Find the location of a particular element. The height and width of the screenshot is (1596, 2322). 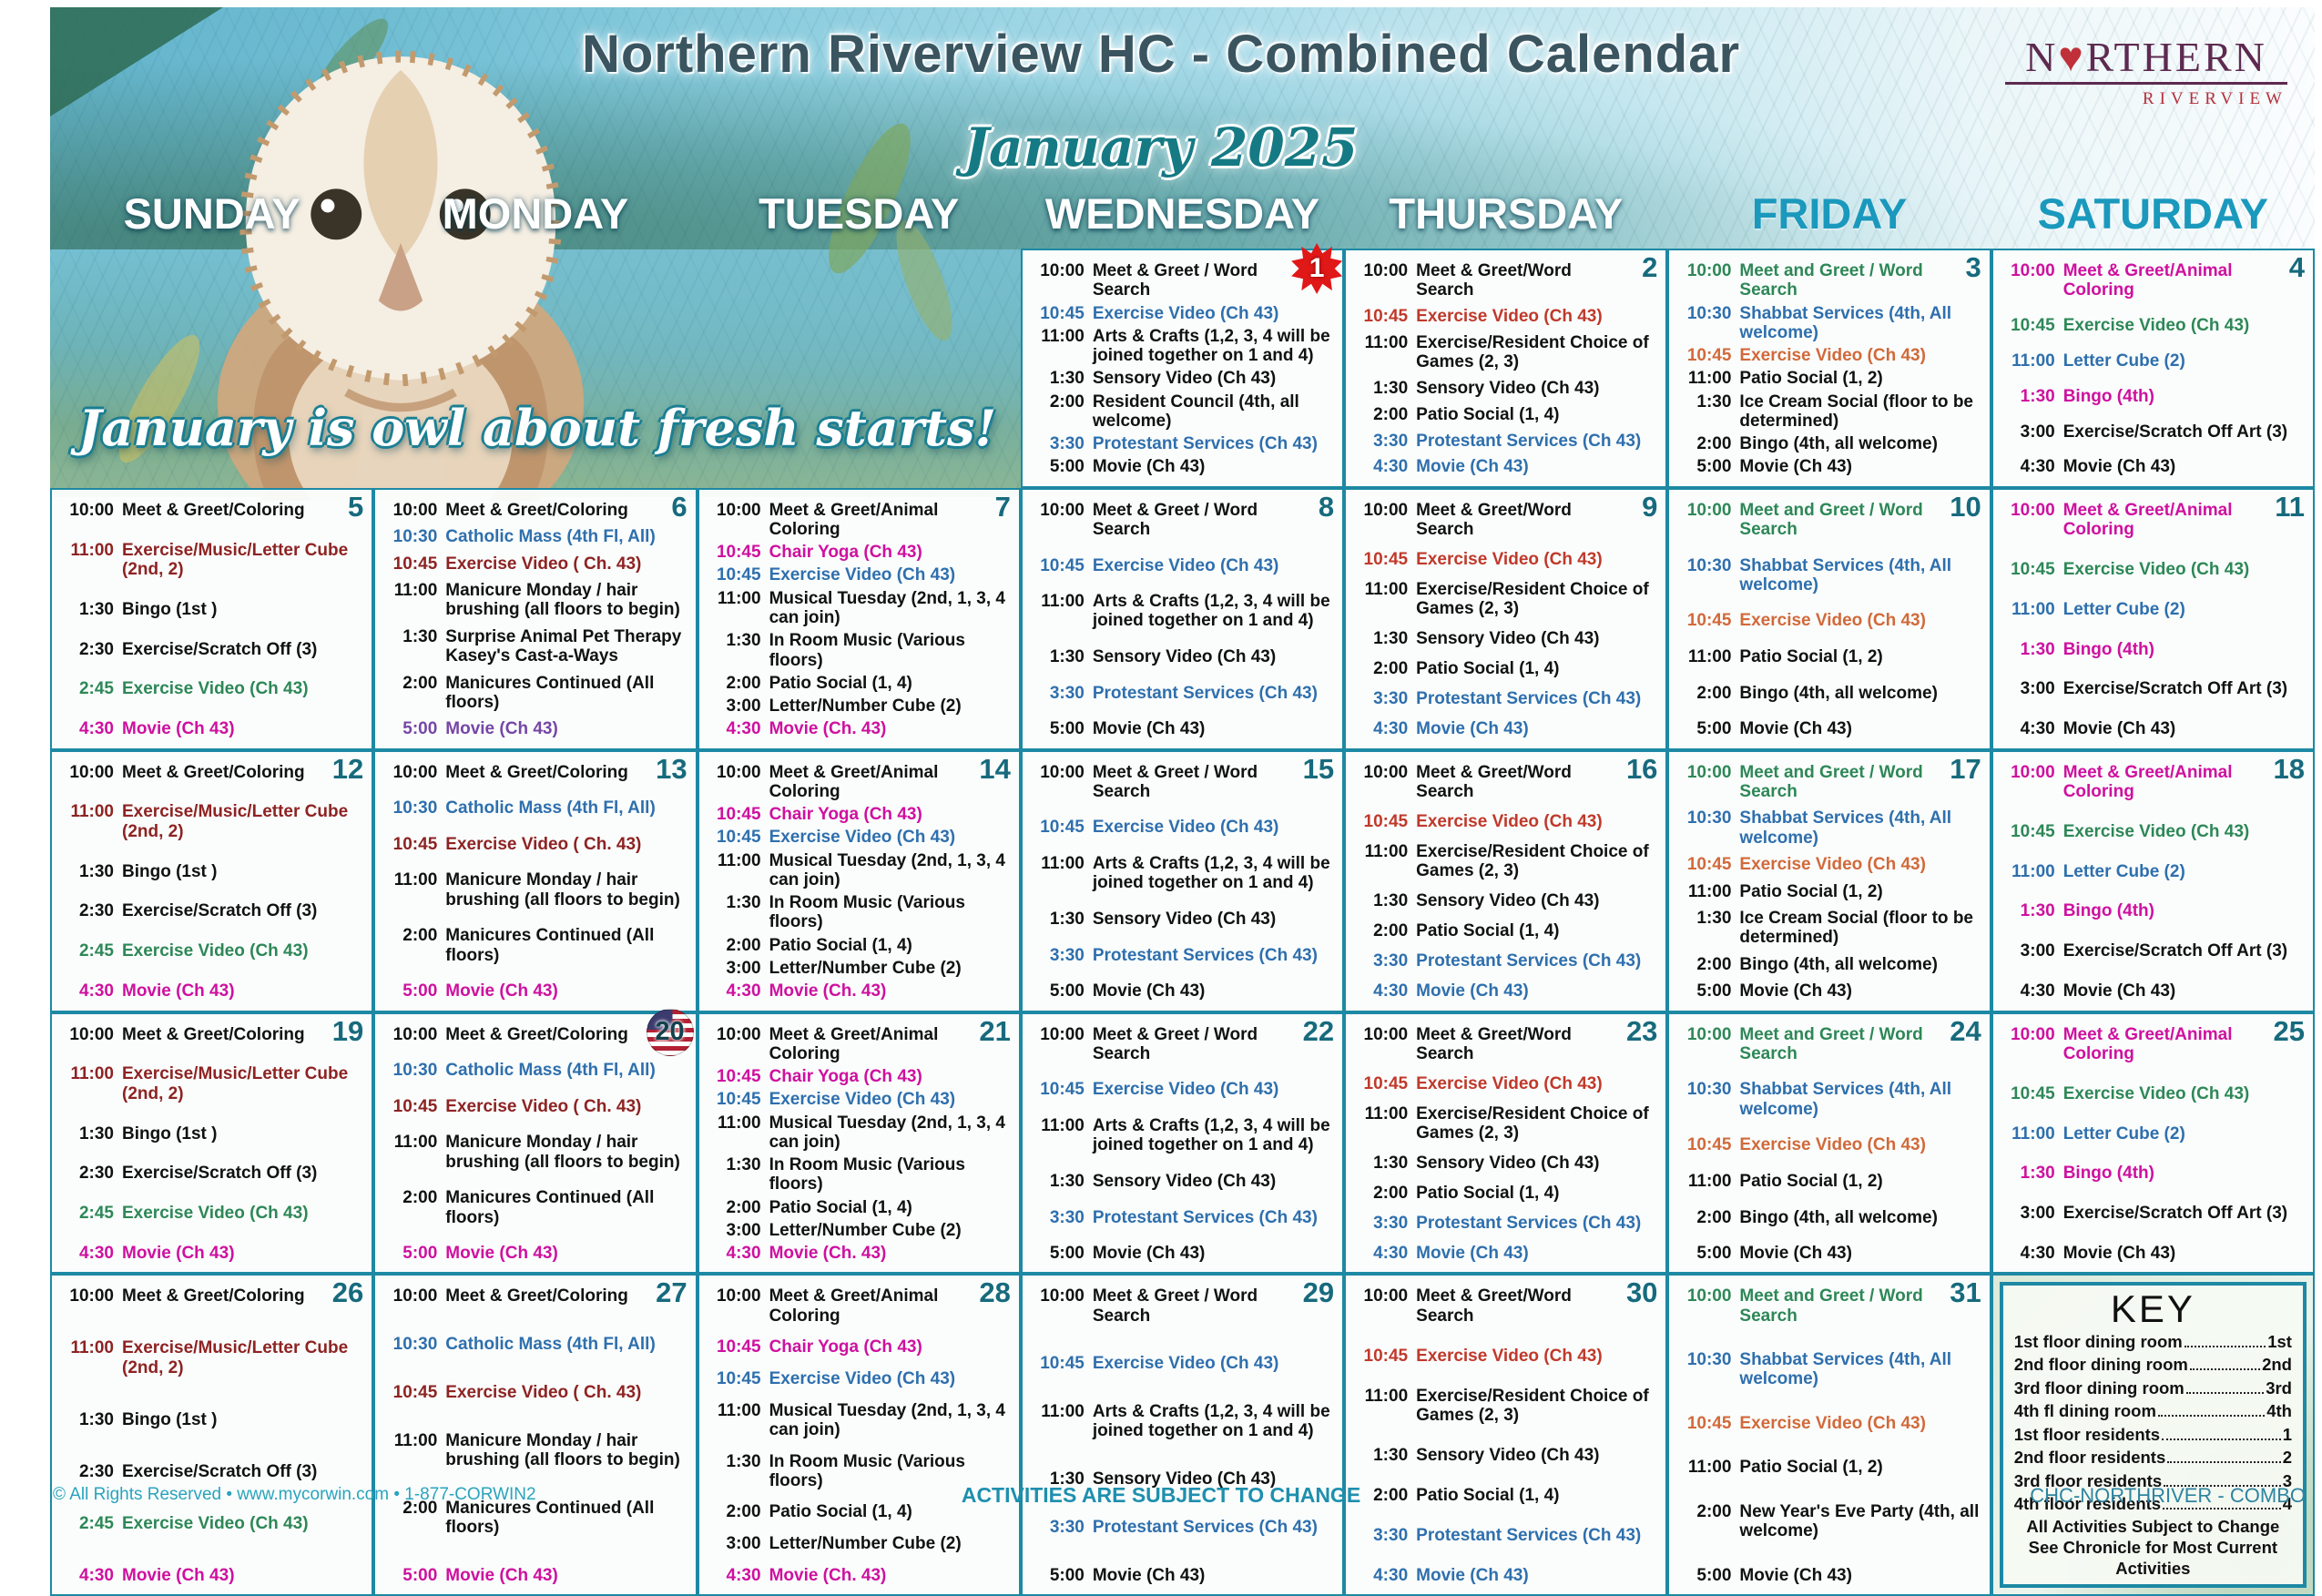

event-title: Shabbat Services (4th, All welcome) is located at coordinates (1846, 1369).